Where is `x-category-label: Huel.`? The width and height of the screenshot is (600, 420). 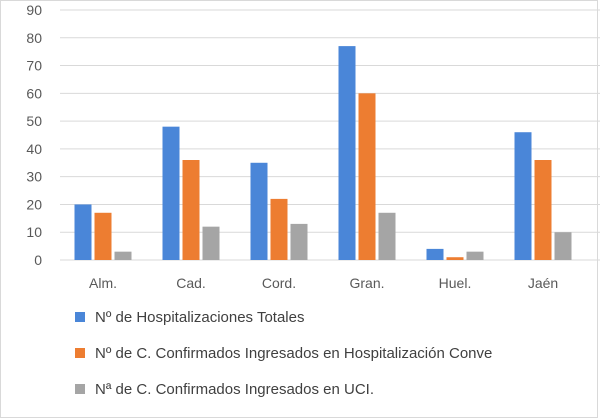
x-category-label: Huel. is located at coordinates (455, 283).